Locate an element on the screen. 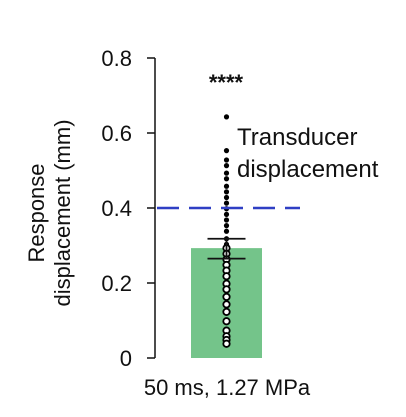  y-tick-label: 0.6 is located at coordinates (116, 133).